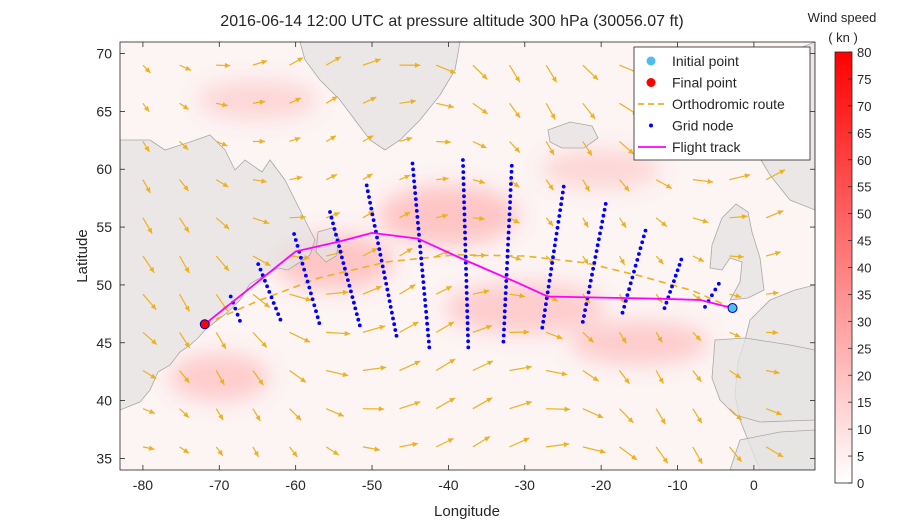  What do you see at coordinates (82, 255) in the screenshot?
I see `y-axis-label: Latitude` at bounding box center [82, 255].